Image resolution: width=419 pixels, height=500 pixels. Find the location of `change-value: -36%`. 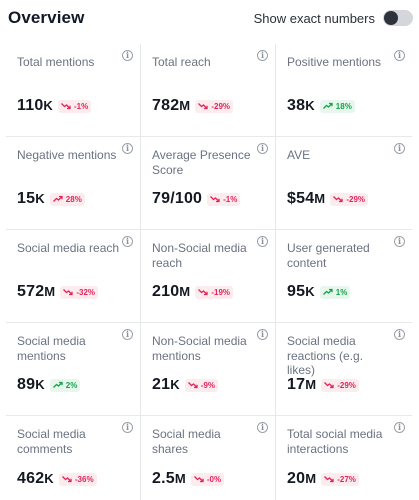

change-value: -36% is located at coordinates (84, 479).